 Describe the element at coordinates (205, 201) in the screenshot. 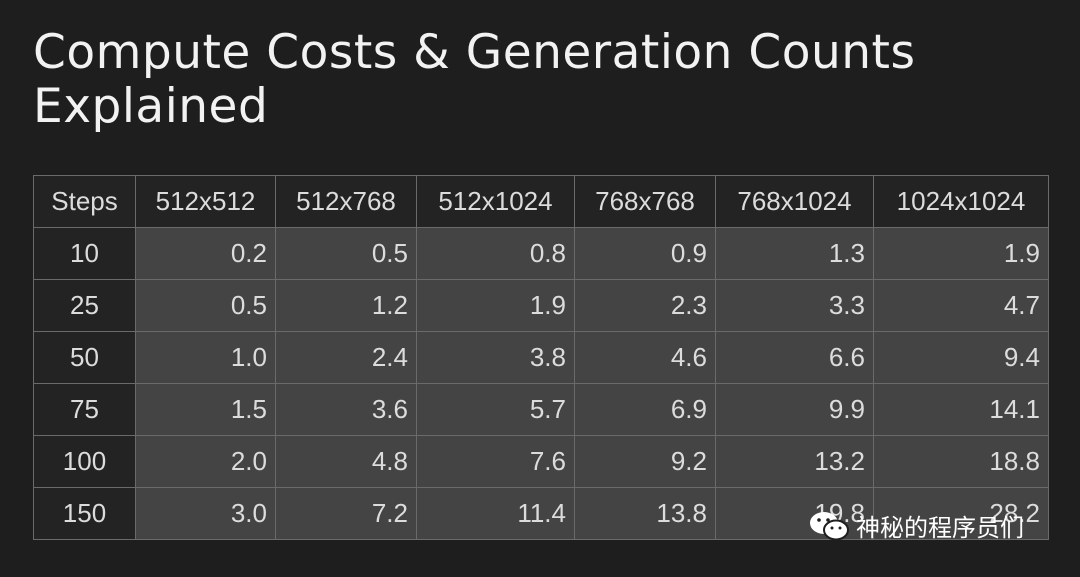

I see `header-cell: 512x512` at that location.